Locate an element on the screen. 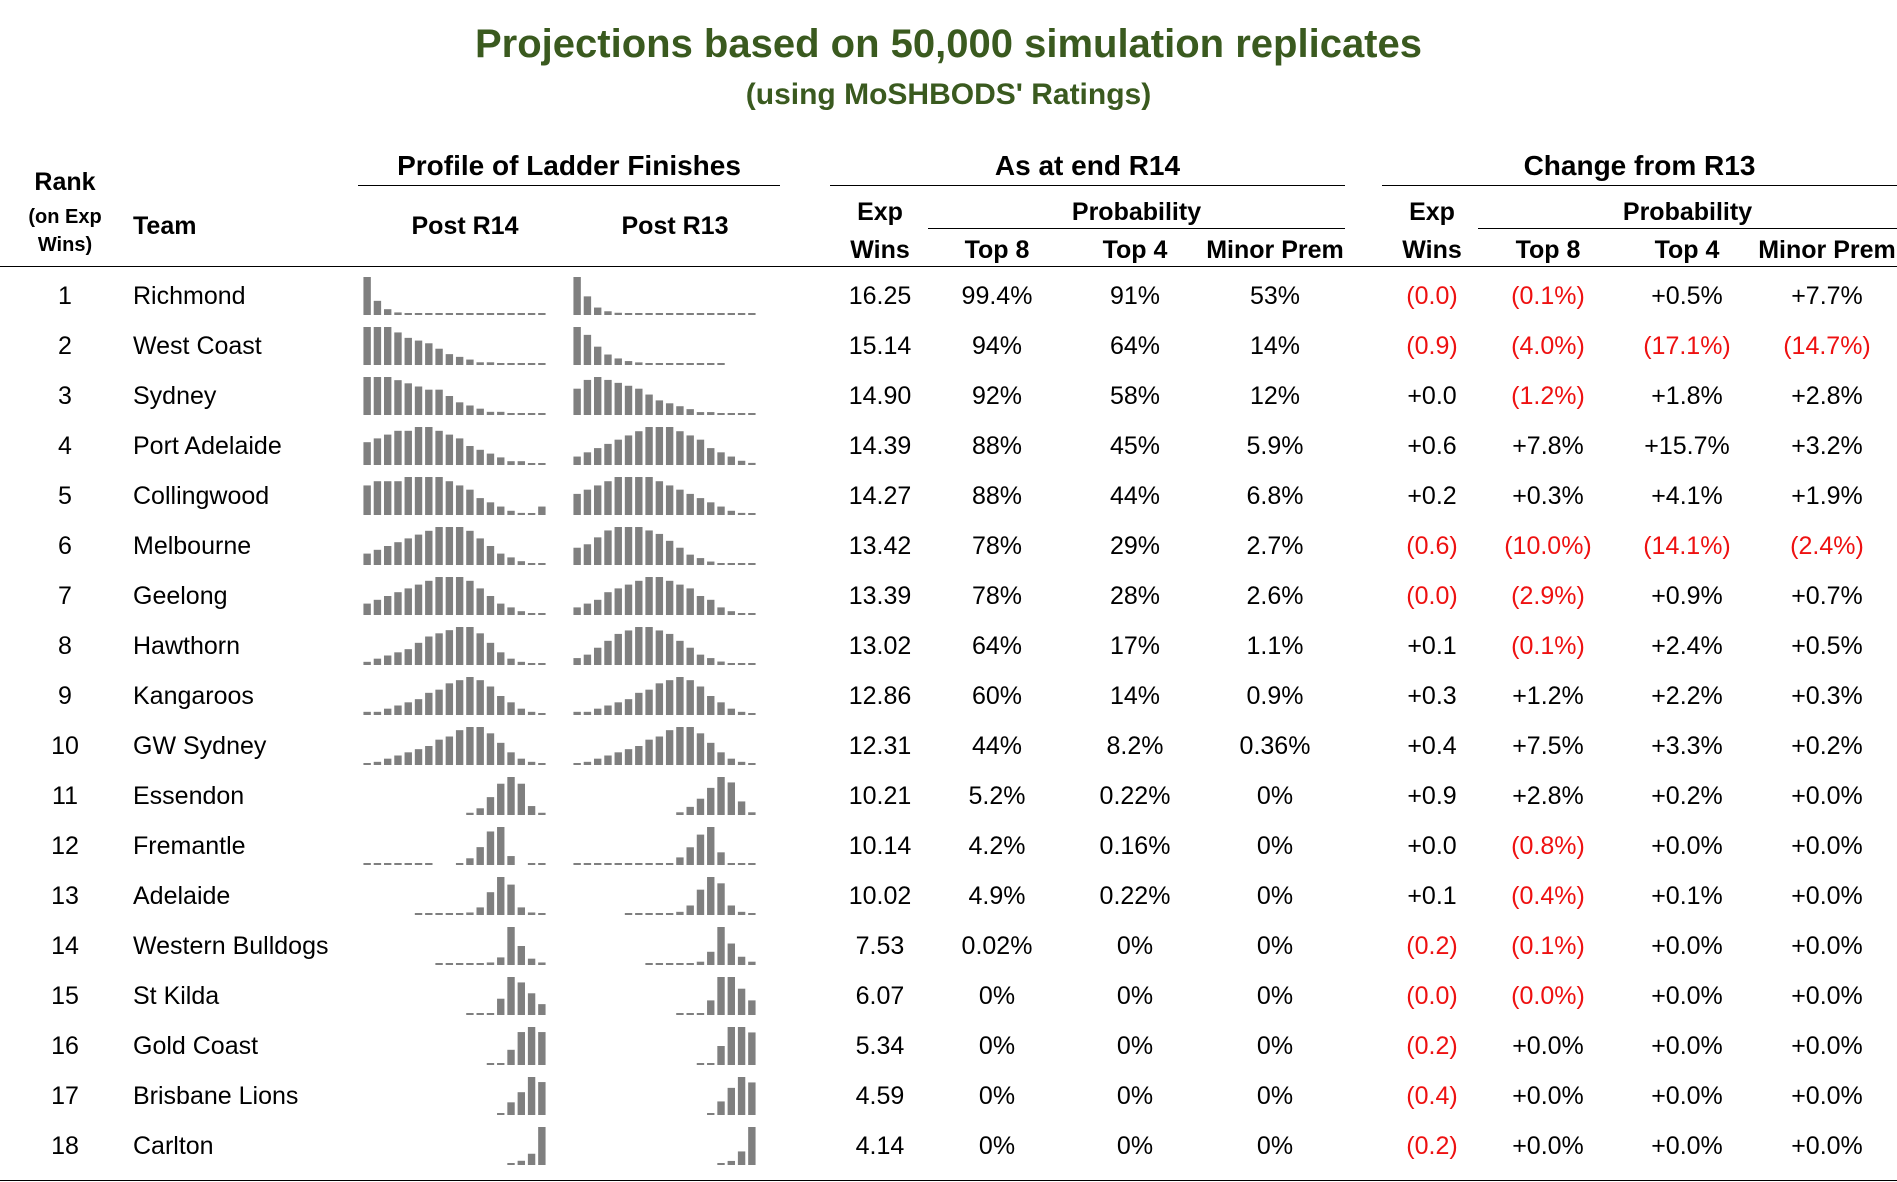 The width and height of the screenshot is (1897, 1182). top4-cell: 0% is located at coordinates (1135, 946).